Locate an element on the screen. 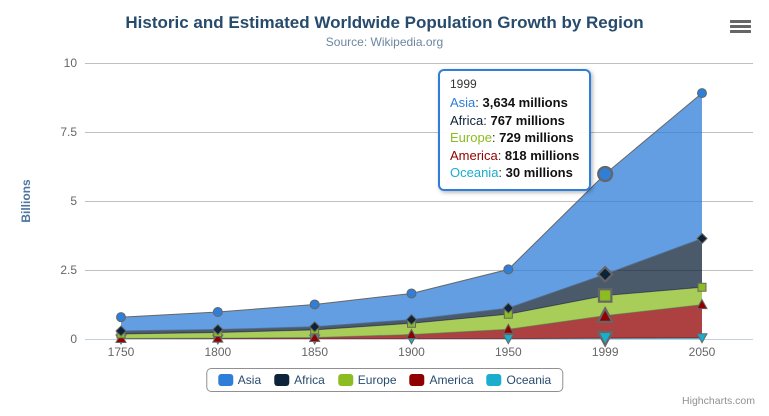  marker-asia-1950 is located at coordinates (508, 269).